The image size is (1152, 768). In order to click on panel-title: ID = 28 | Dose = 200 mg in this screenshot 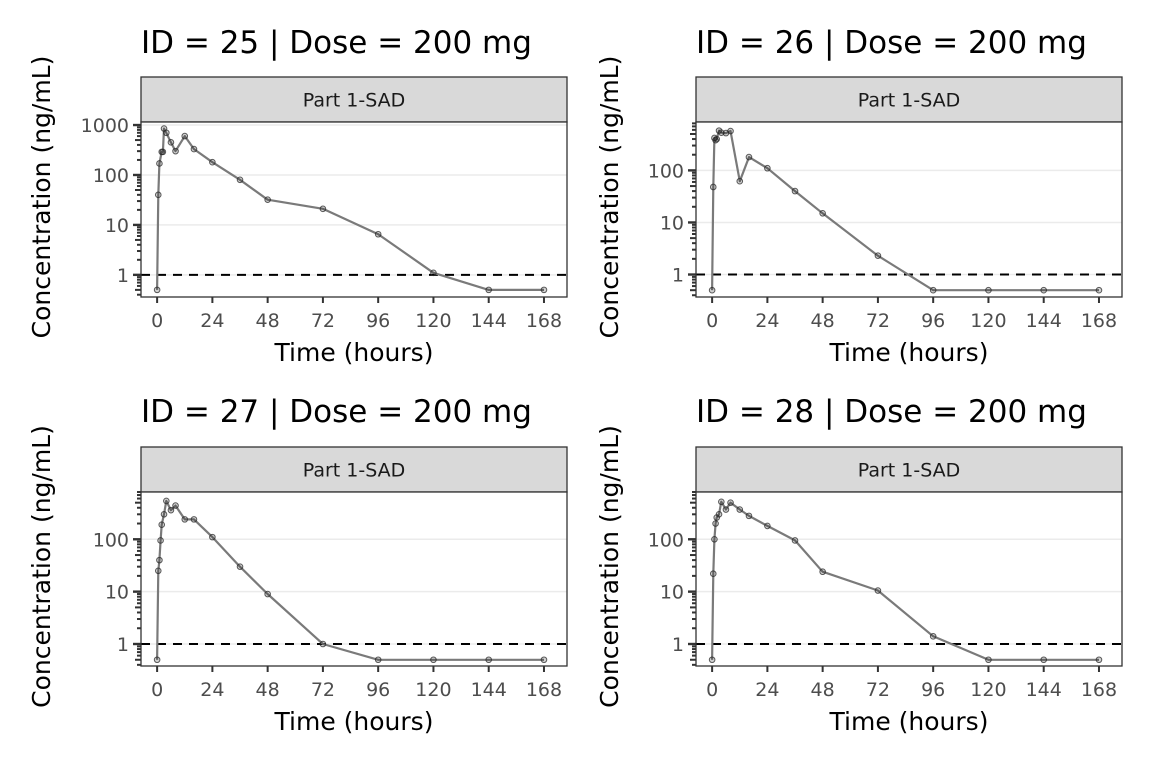, I will do `click(891, 412)`.